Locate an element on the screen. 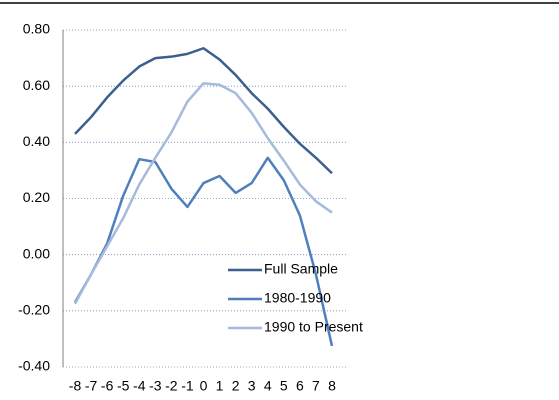  x-tick-label: 3 is located at coordinates (252, 386).